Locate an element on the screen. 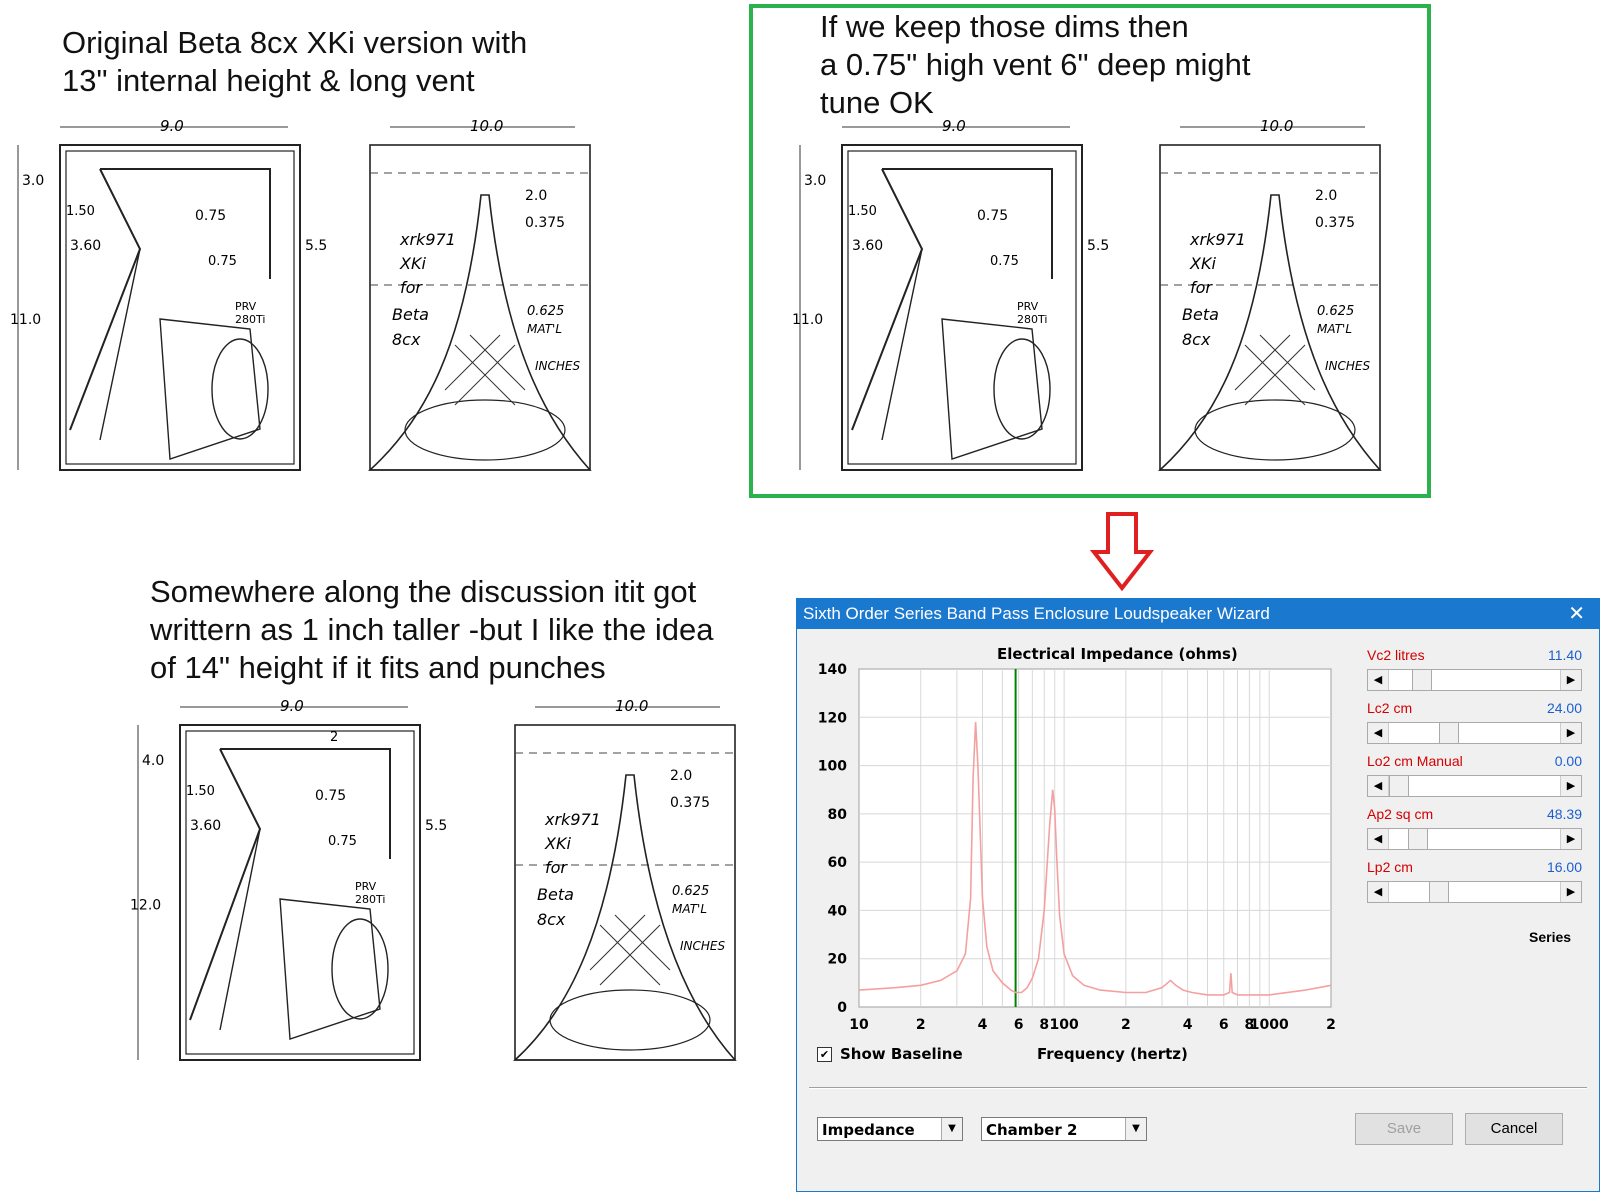 The width and height of the screenshot is (1600, 1201). checkbox-check-icon: ✔ is located at coordinates (824, 1054).